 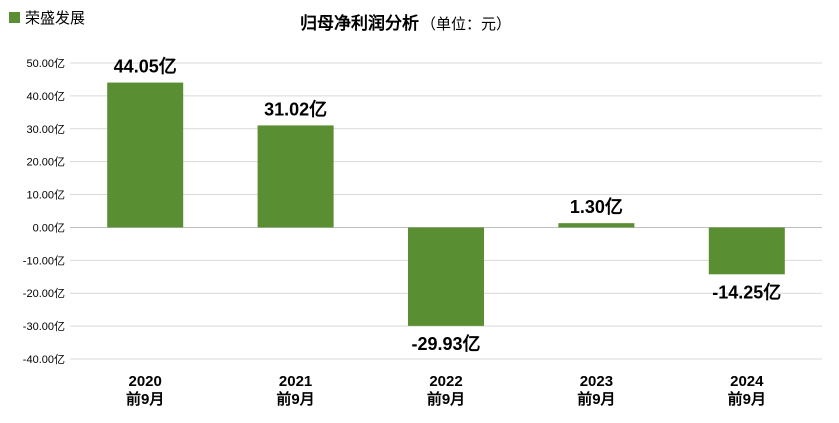 What do you see at coordinates (45, 162) in the screenshot?
I see `y-tick-label: 20.00亿` at bounding box center [45, 162].